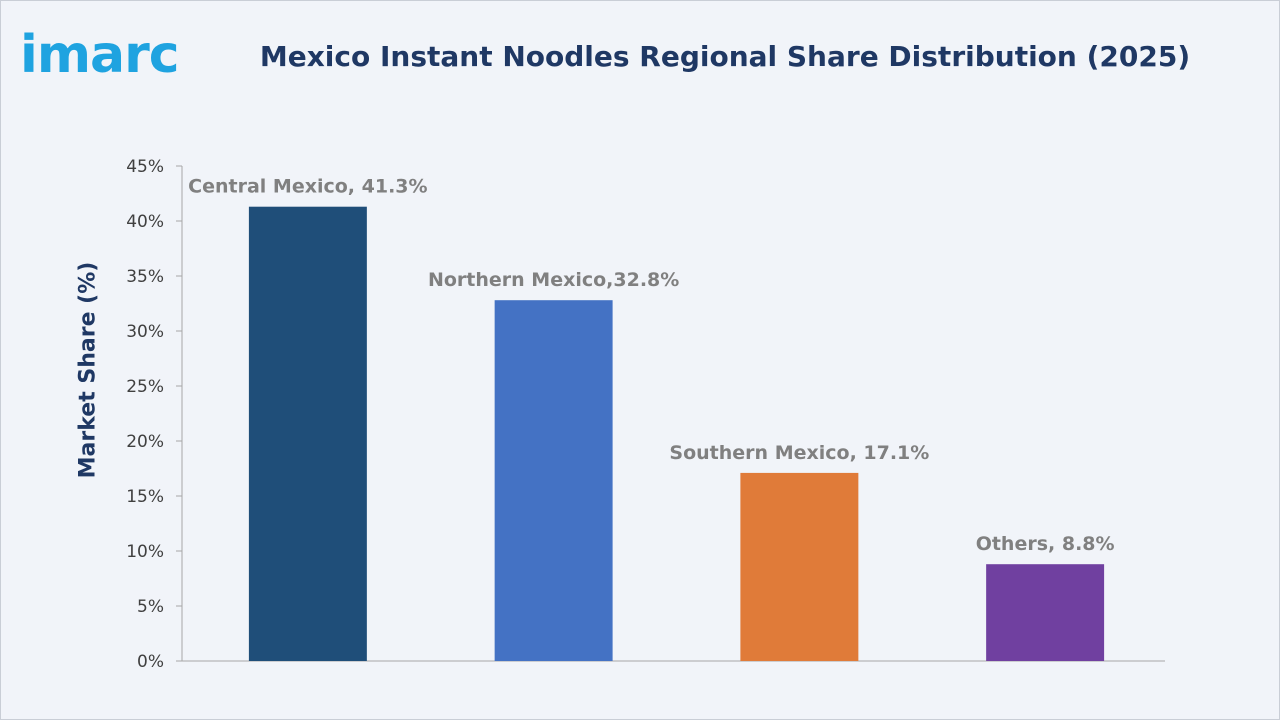 This screenshot has width=1280, height=720. Describe the element at coordinates (145, 277) in the screenshot. I see `y-tick-label: 35%` at that location.